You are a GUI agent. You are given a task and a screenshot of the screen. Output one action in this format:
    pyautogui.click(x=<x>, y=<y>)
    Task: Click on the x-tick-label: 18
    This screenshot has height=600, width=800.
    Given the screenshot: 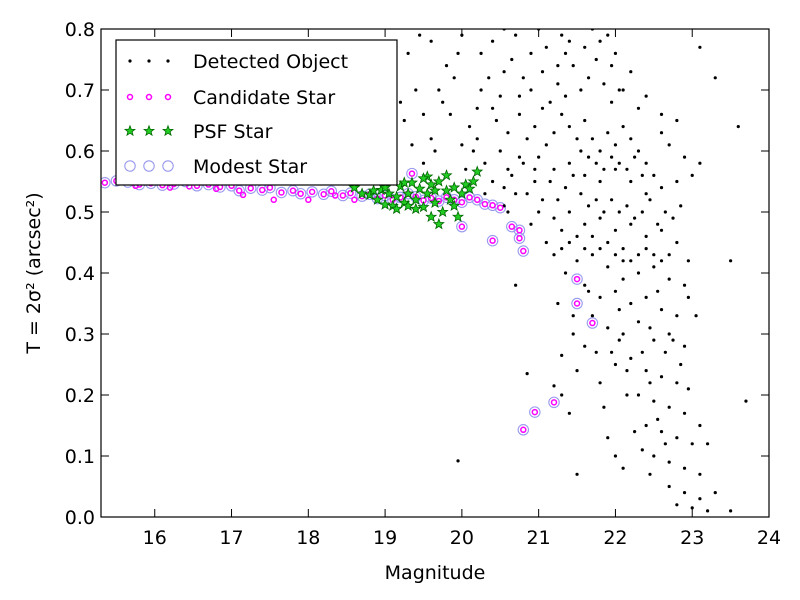 What is the action you would take?
    pyautogui.click(x=308, y=538)
    